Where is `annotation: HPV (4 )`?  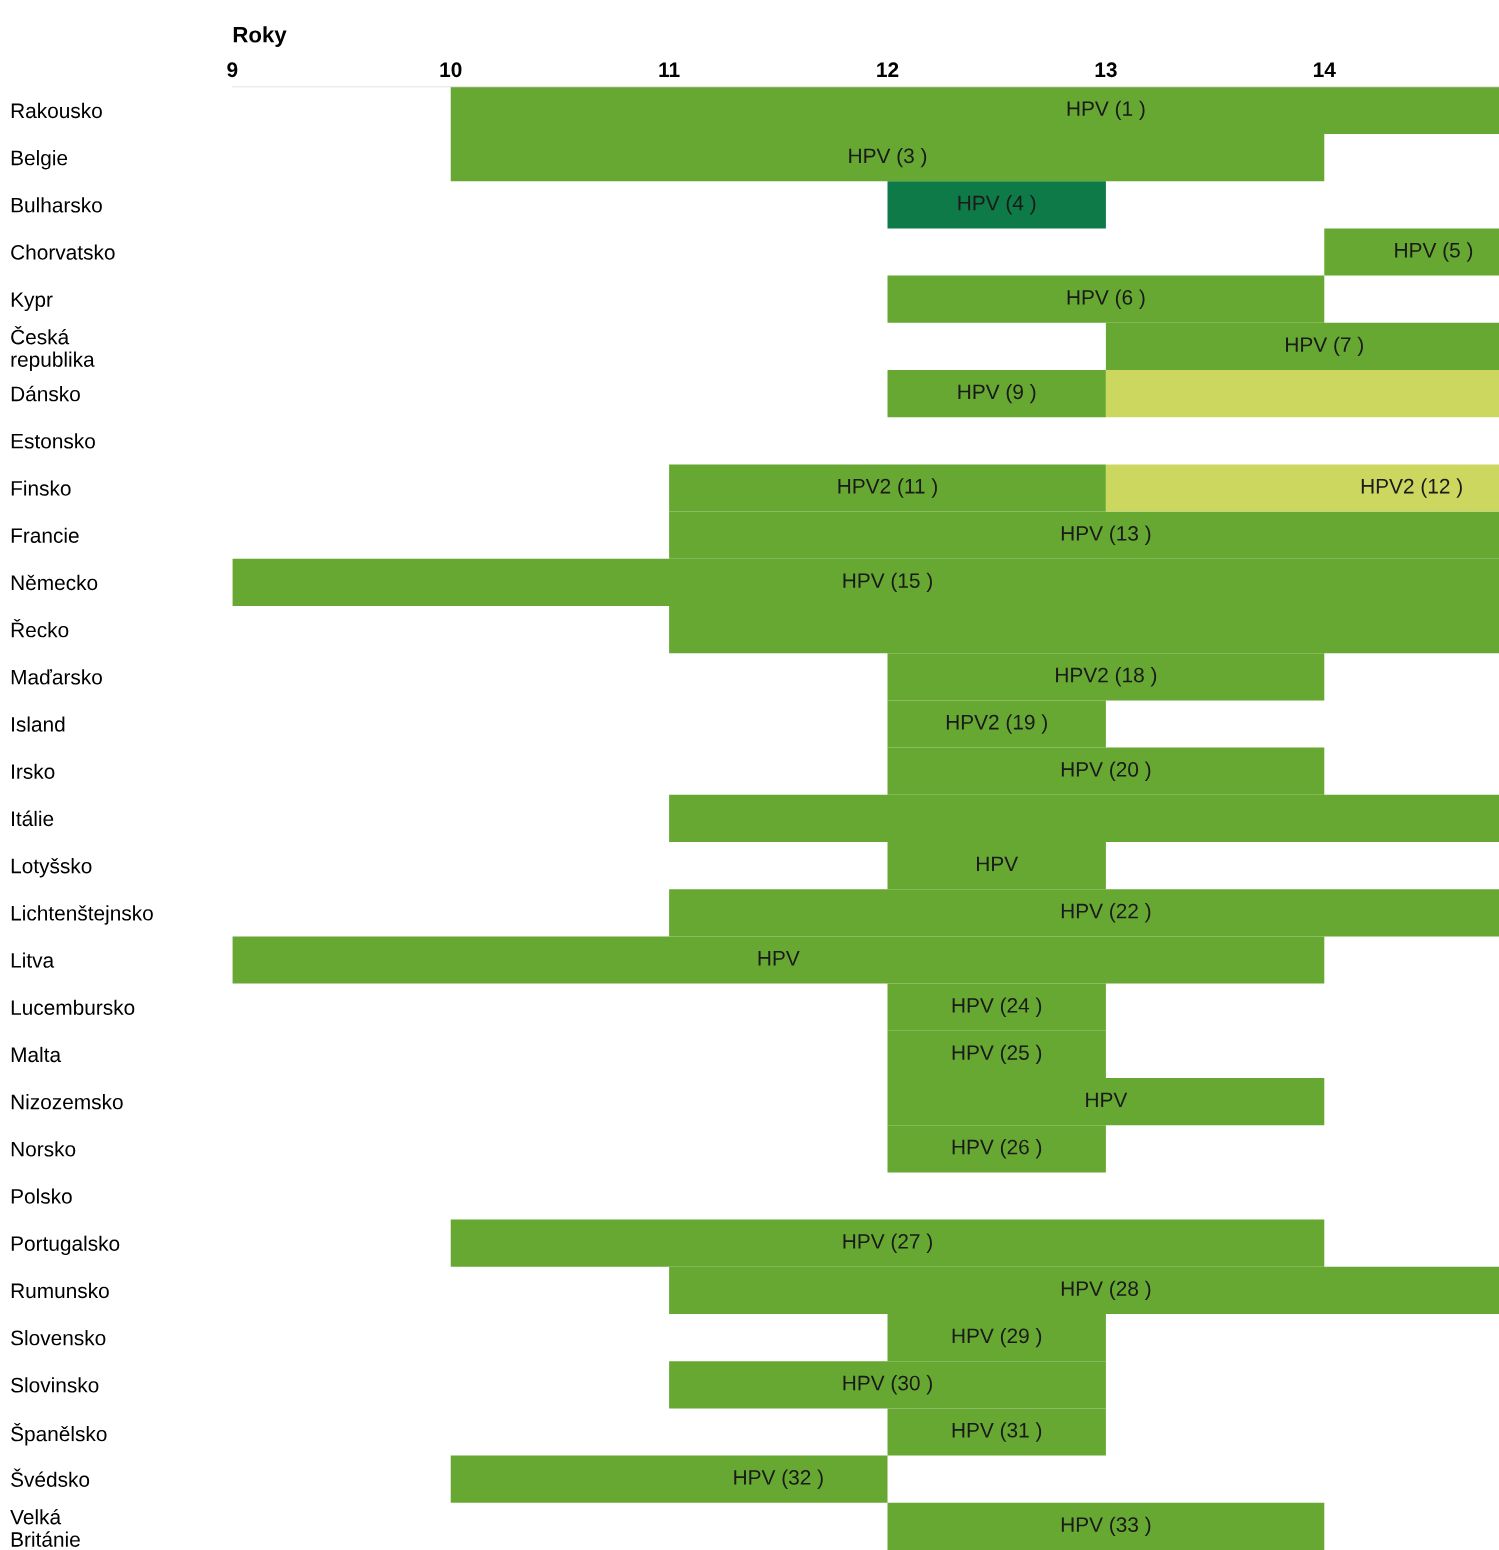
annotation: HPV (4 ) is located at coordinates (997, 205).